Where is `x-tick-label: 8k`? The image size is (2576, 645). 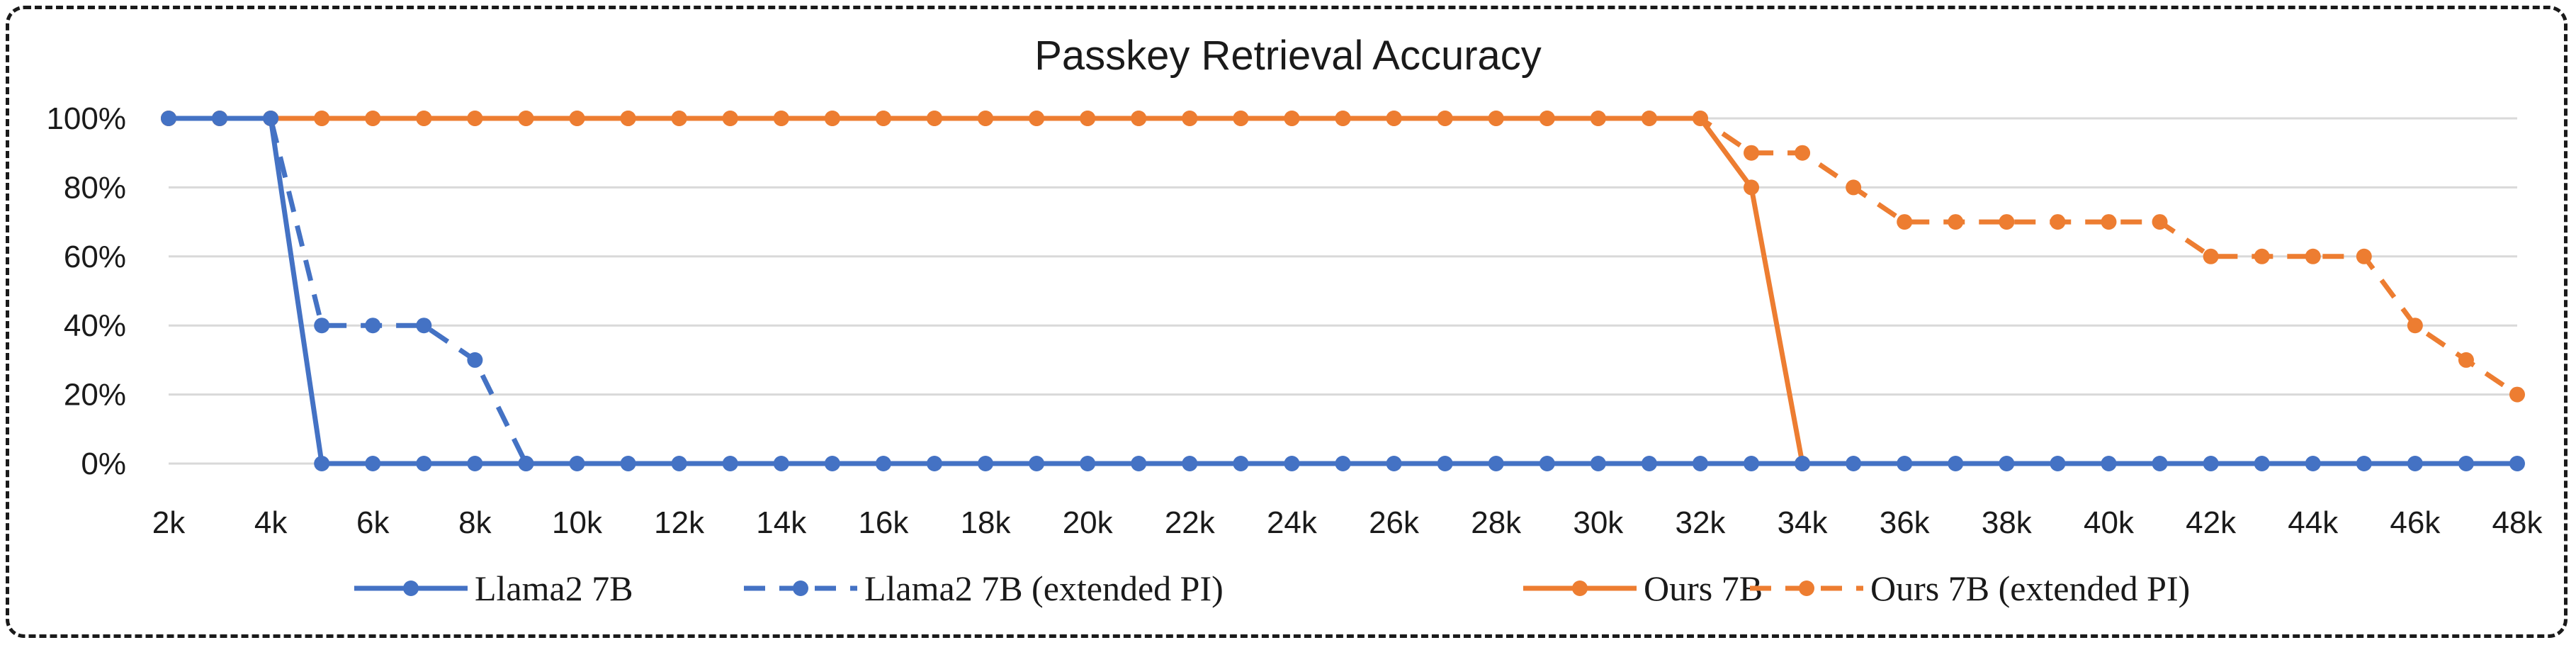
x-tick-label: 8k is located at coordinates (475, 523).